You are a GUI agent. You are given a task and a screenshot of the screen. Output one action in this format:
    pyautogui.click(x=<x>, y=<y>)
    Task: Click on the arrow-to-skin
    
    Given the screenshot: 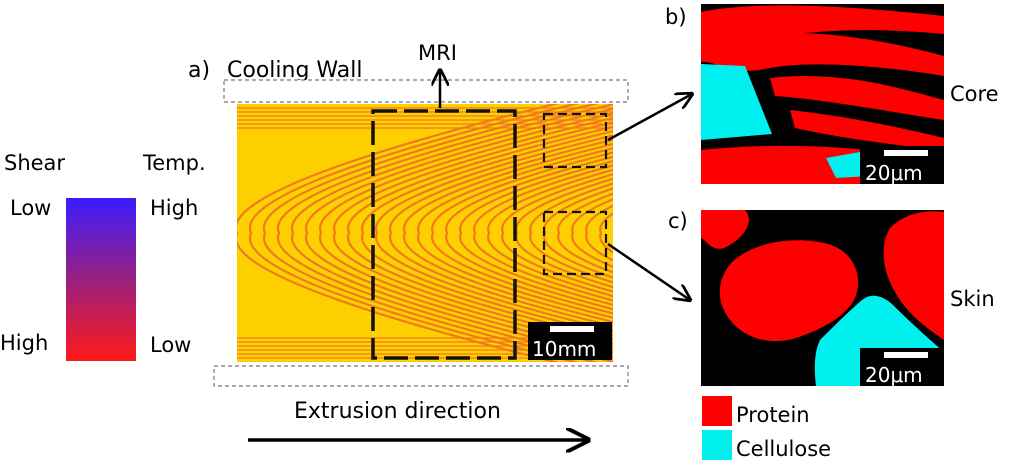 What is the action you would take?
    pyautogui.click(x=648, y=271)
    